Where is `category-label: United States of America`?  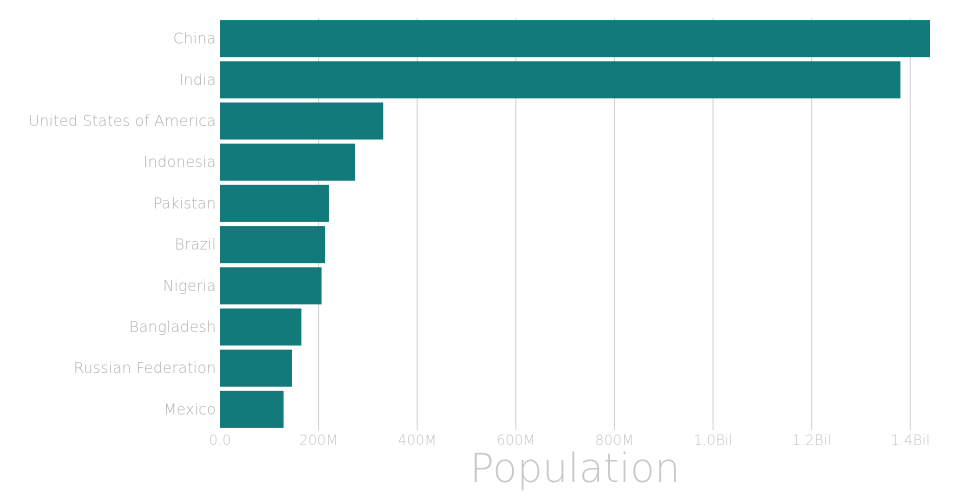
category-label: United States of America is located at coordinates (122, 121).